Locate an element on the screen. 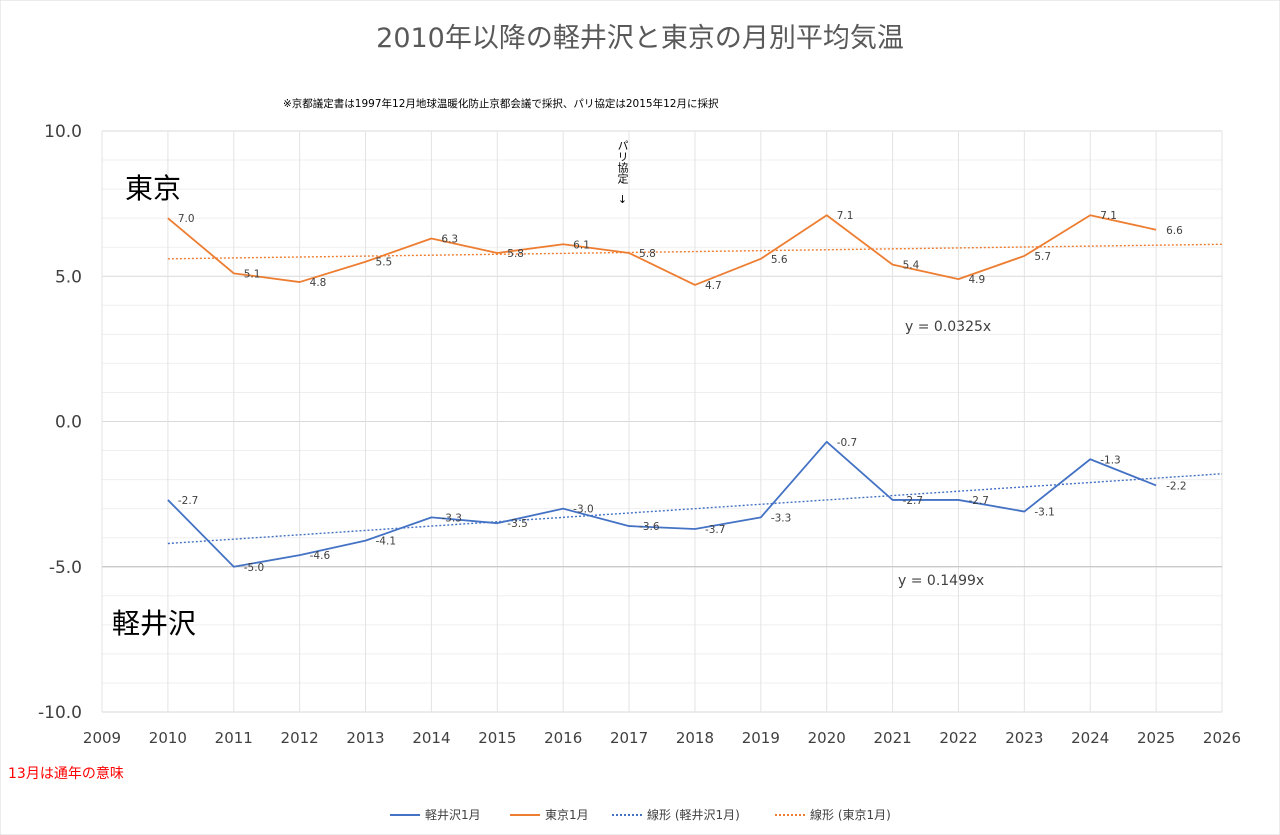  x-tick-label: 2023 is located at coordinates (1024, 738).